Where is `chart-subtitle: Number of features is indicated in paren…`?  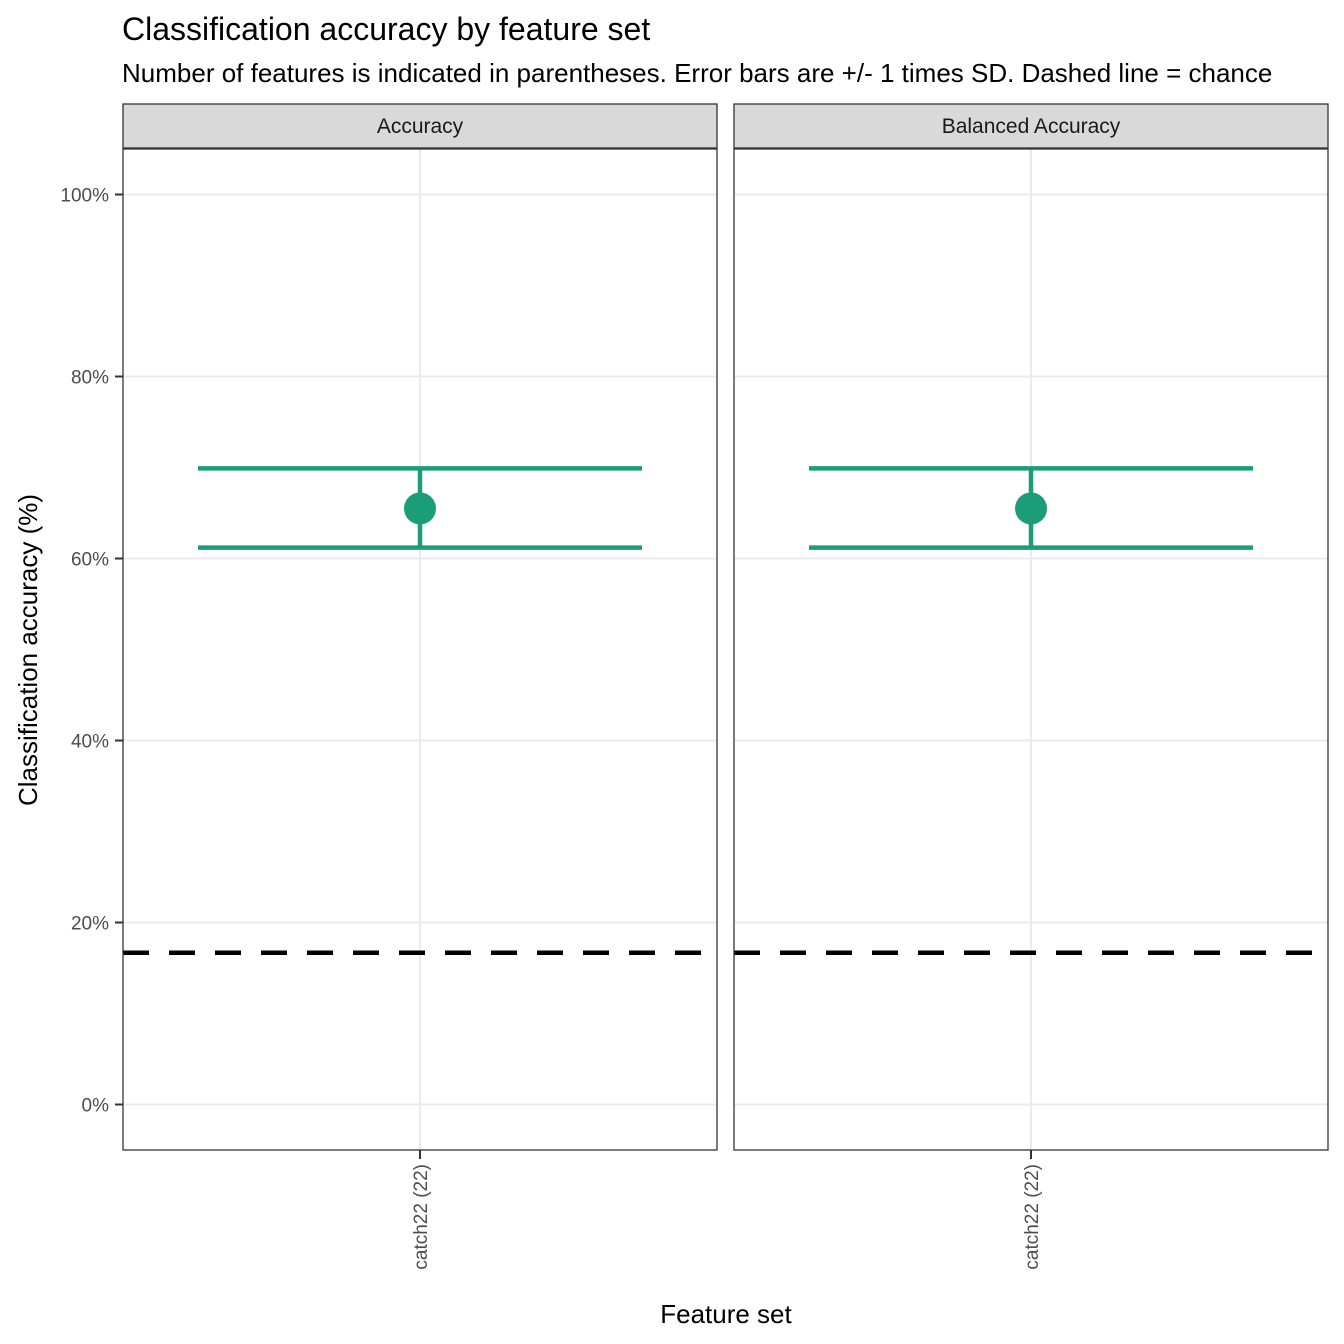 chart-subtitle: Number of features is indicated in paren… is located at coordinates (697, 73).